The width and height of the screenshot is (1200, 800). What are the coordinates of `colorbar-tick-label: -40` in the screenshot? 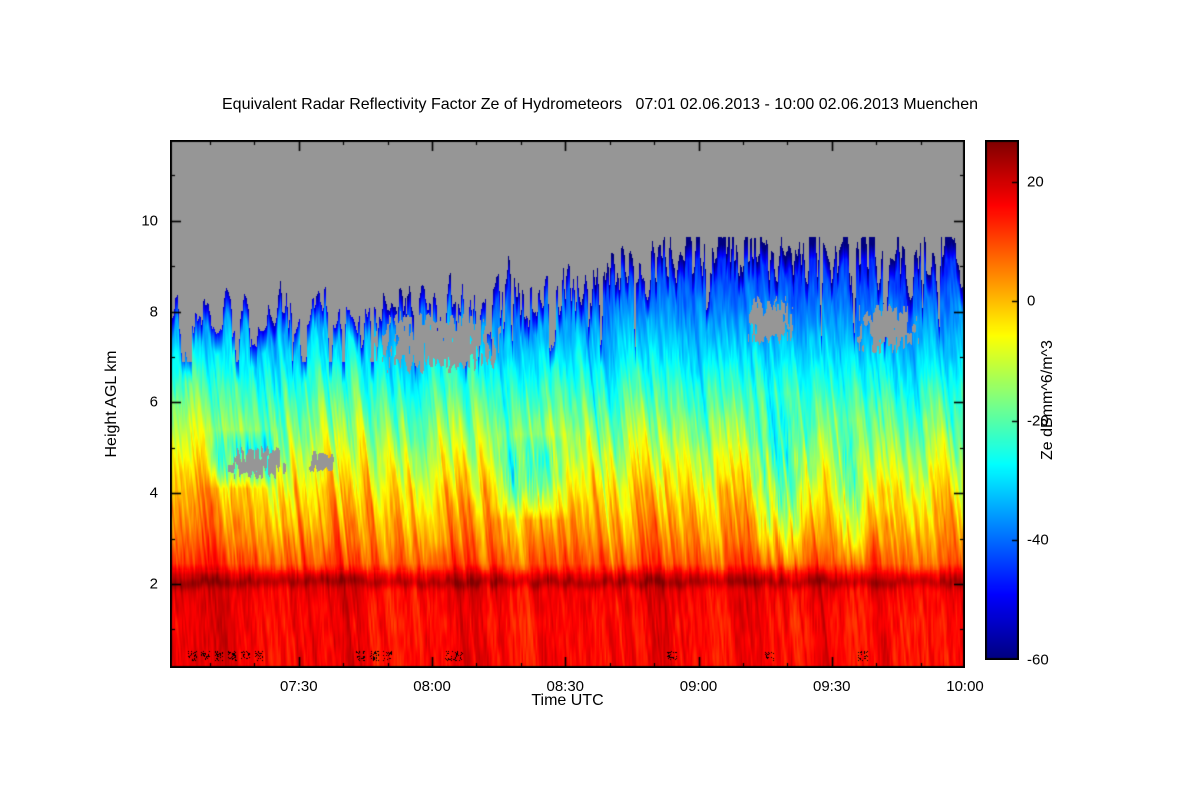 It's located at (1038, 540).